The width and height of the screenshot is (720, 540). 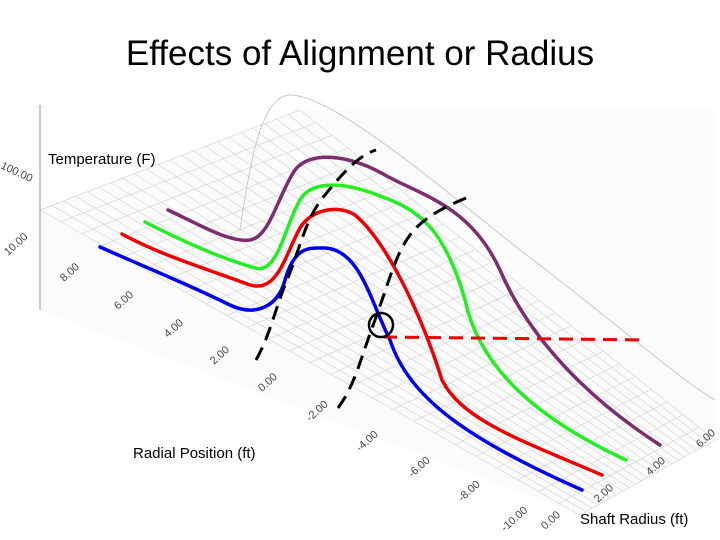 I want to click on radial-tick-label: -6.00, so click(x=419, y=468).